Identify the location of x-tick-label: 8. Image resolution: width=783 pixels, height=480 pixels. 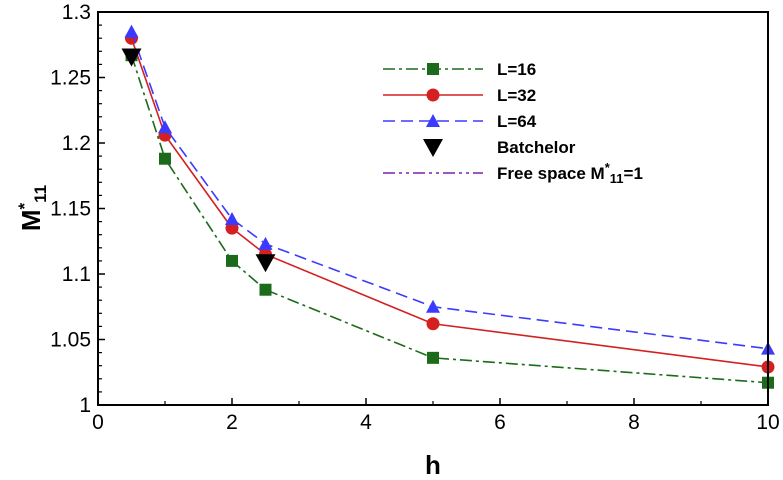
(634, 422).